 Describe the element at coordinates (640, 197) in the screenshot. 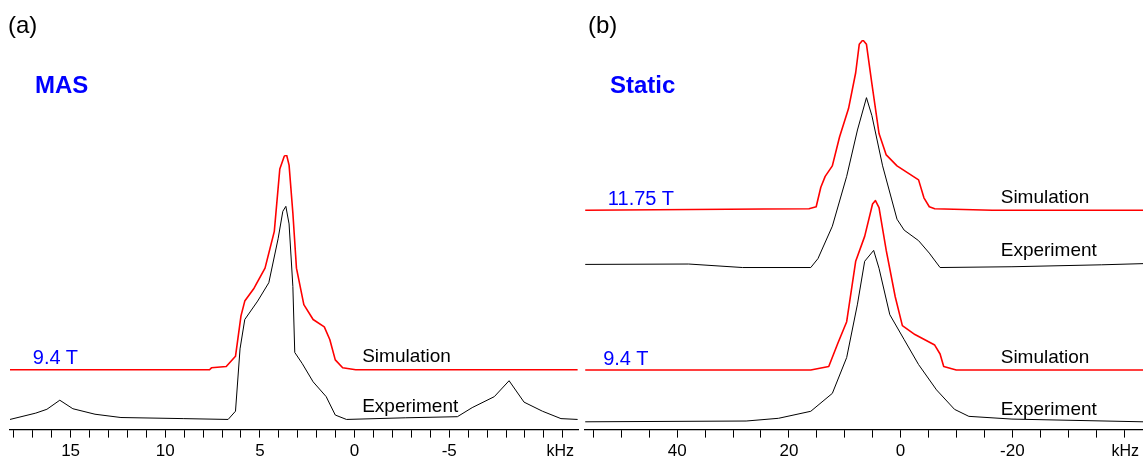

I see `annotation: 11.75 T` at that location.